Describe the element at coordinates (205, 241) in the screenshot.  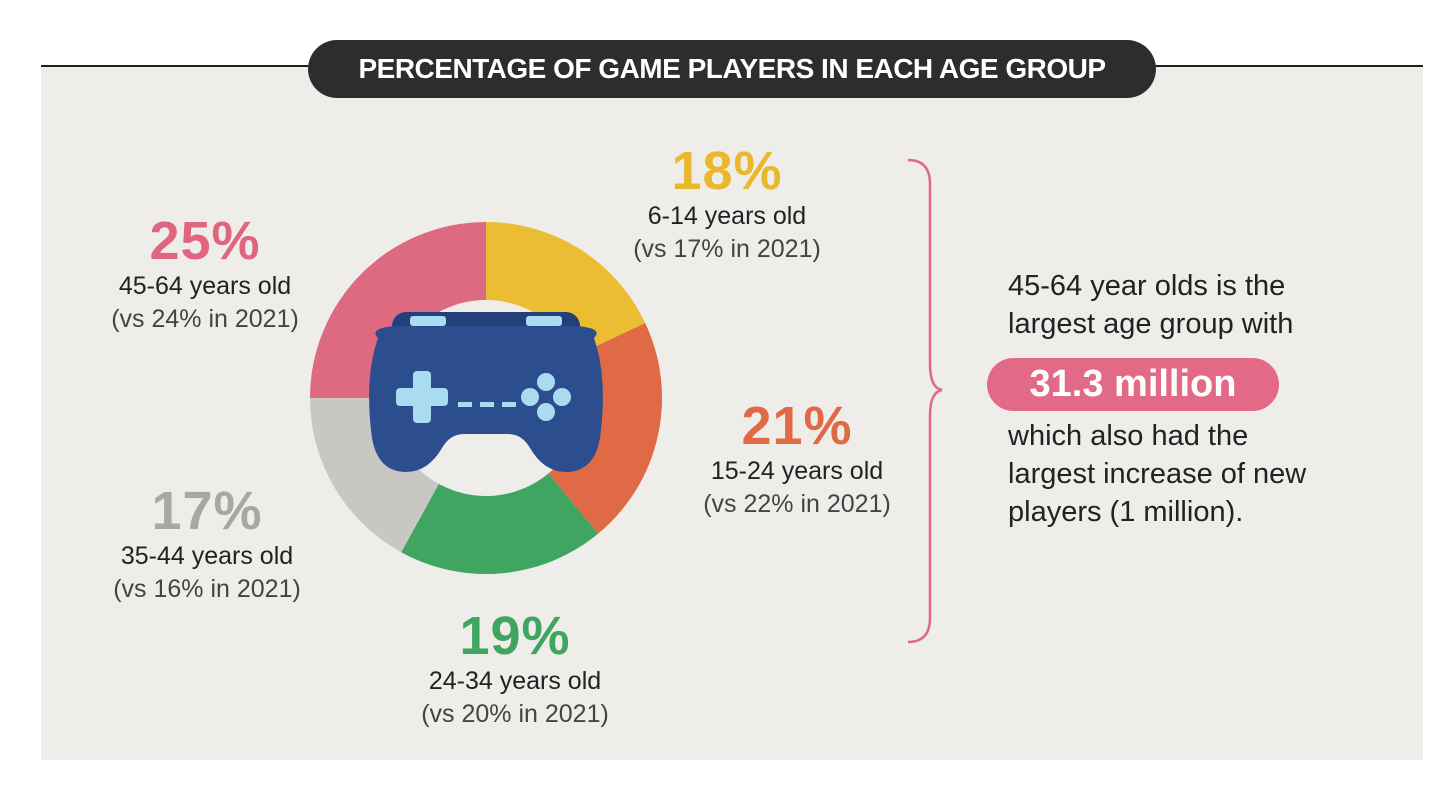
I see `slice-percent: 25%` at that location.